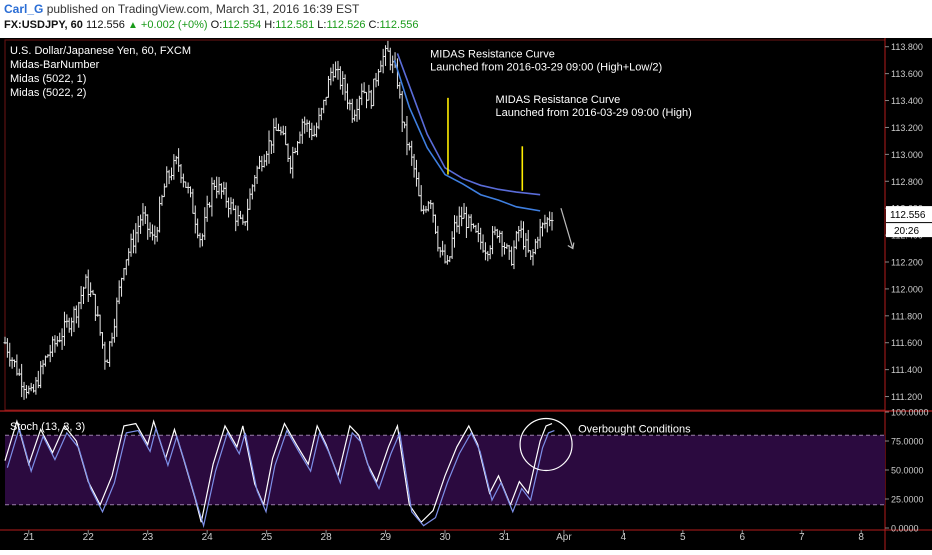  What do you see at coordinates (132, 25) in the screenshot?
I see `up-arrow-icon: ▲` at bounding box center [132, 25].